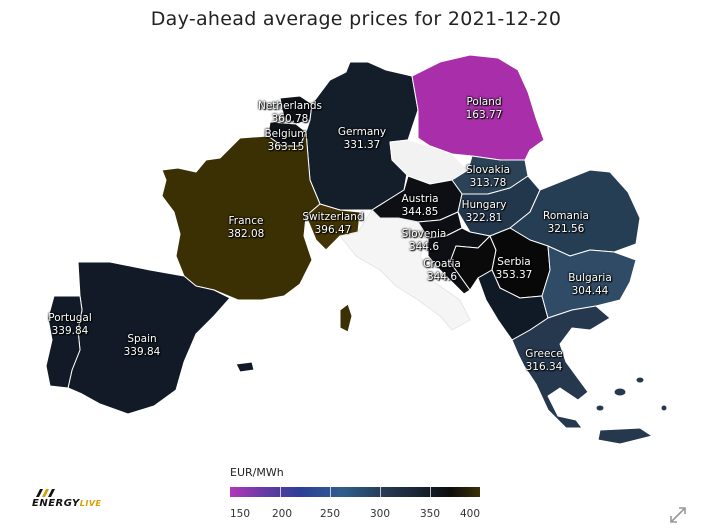  What do you see at coordinates (330, 514) in the screenshot?
I see `legend-tick-250: 250` at bounding box center [330, 514].